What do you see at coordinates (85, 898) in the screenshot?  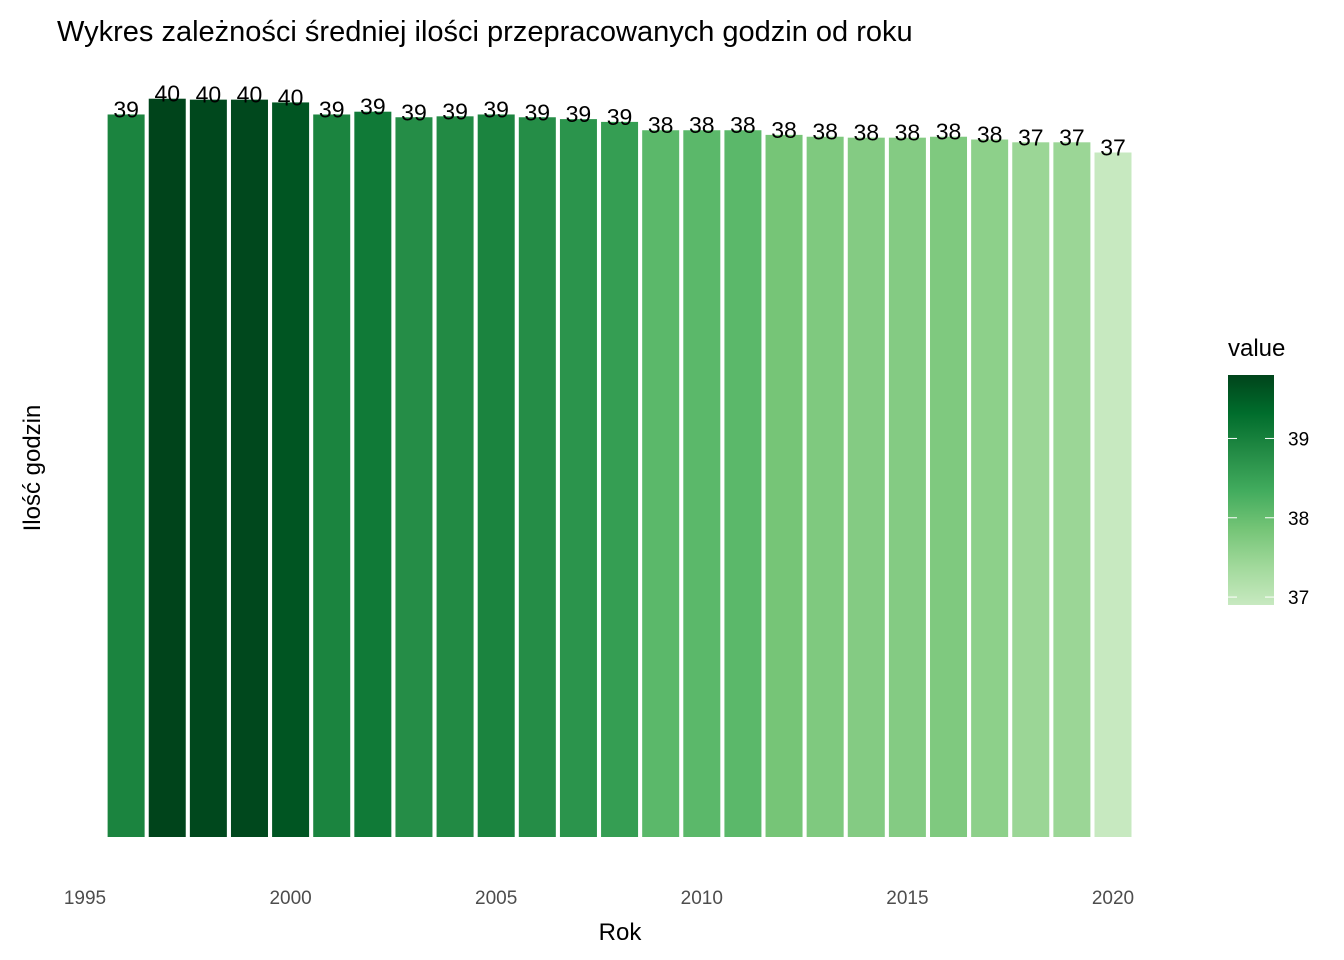 I see `x-tick-label: 1995` at bounding box center [85, 898].